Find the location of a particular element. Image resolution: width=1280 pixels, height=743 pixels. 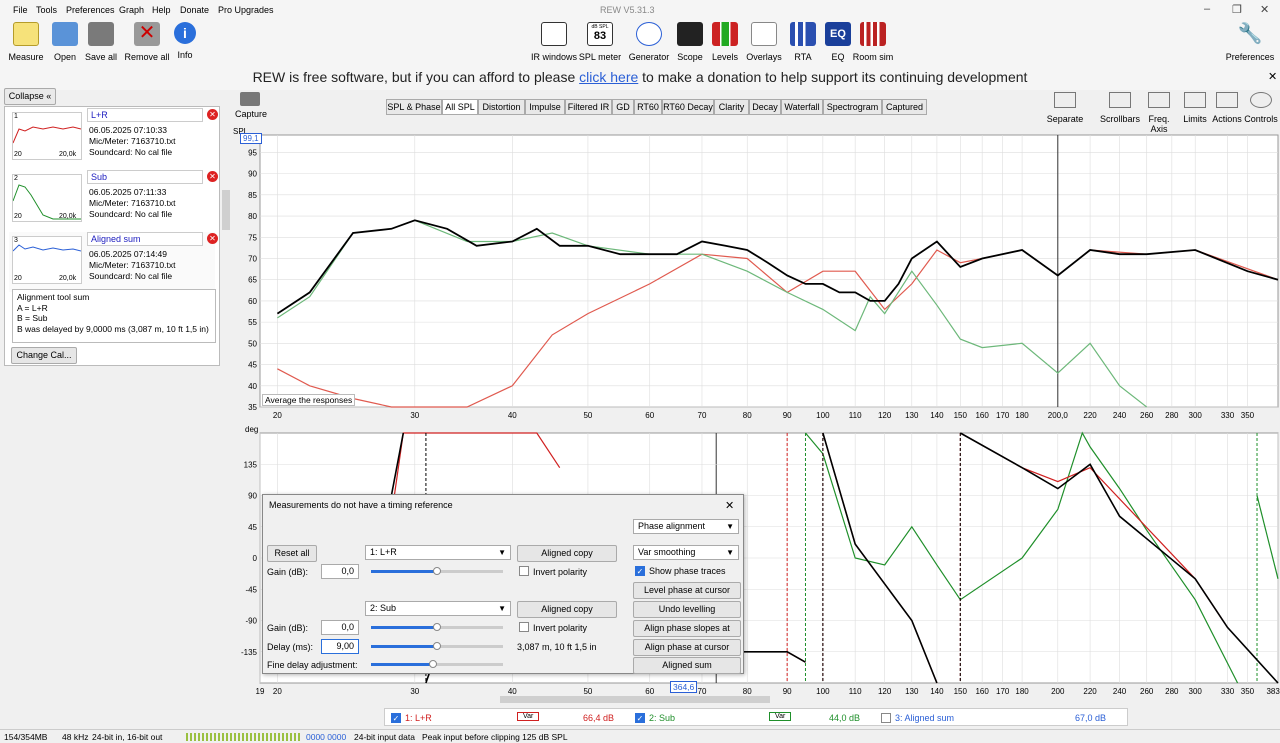

tab-filtered-ir: Filtered IR is located at coordinates (588, 107).